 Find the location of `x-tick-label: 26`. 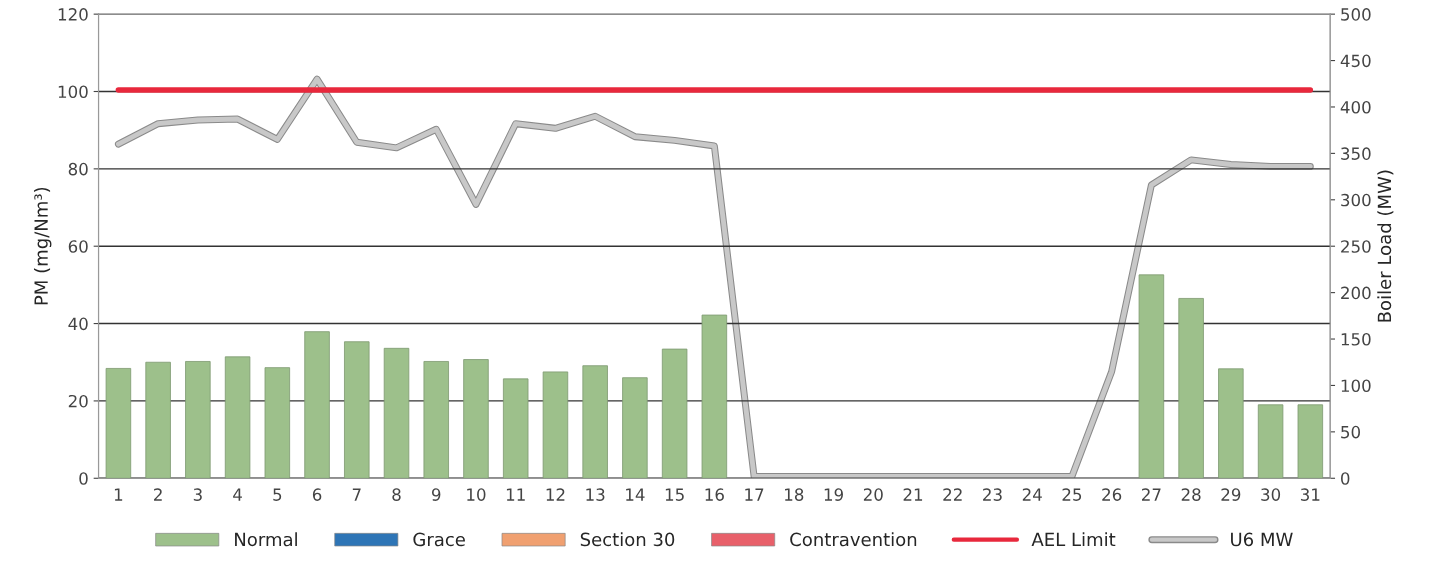

x-tick-label: 26 is located at coordinates (1112, 494).